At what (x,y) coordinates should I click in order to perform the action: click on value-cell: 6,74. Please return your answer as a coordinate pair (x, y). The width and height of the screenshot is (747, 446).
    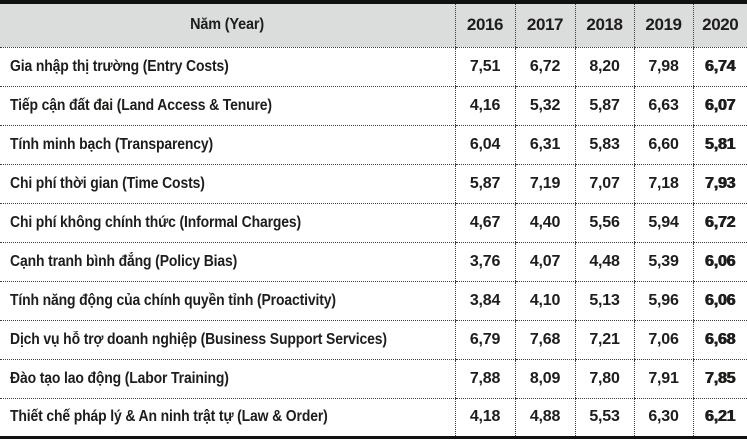
    Looking at the image, I should click on (719, 67).